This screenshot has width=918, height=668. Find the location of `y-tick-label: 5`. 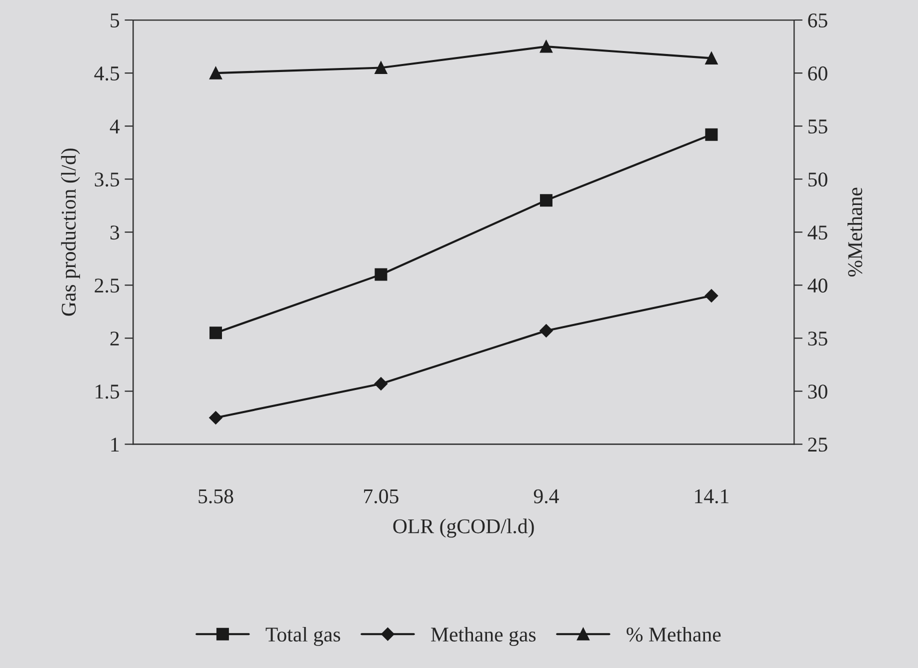

y-tick-label: 5 is located at coordinates (115, 21).